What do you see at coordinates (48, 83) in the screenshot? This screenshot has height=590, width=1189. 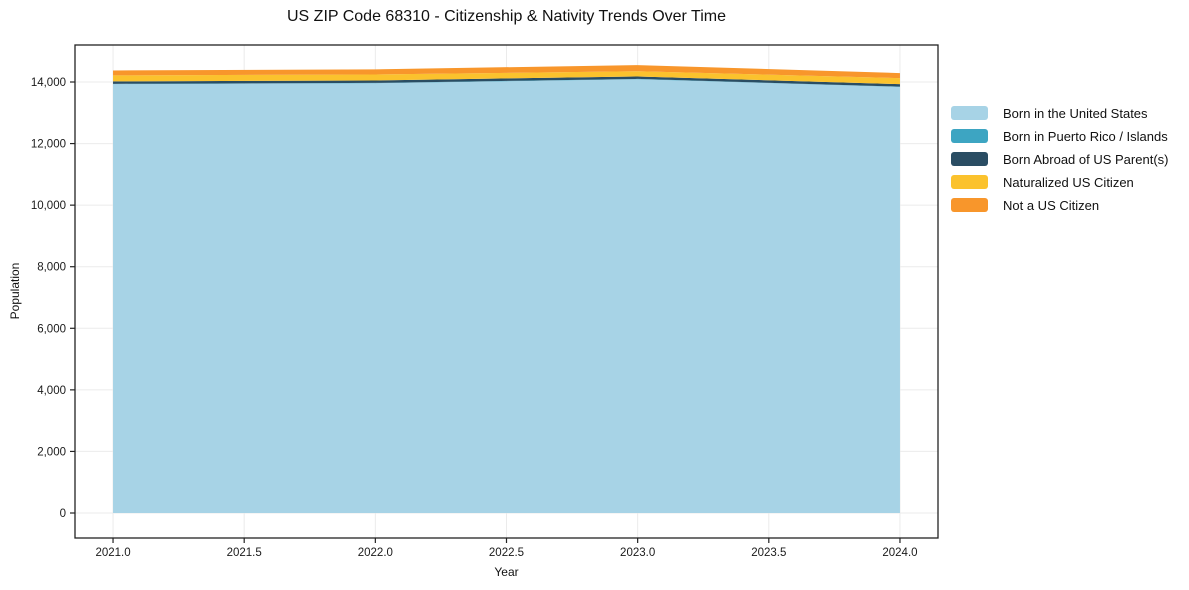 I see `y-tick-label: 14,000` at bounding box center [48, 83].